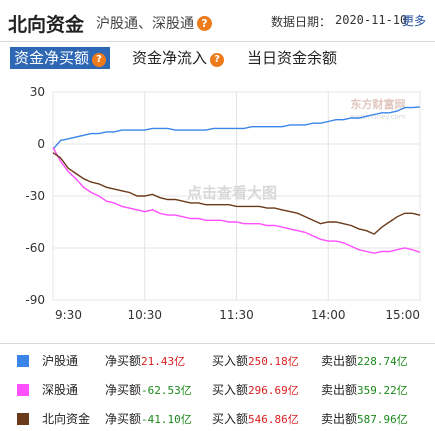 This screenshot has height=431, width=435. I want to click on x-tick-label: 11:30, so click(236, 315).